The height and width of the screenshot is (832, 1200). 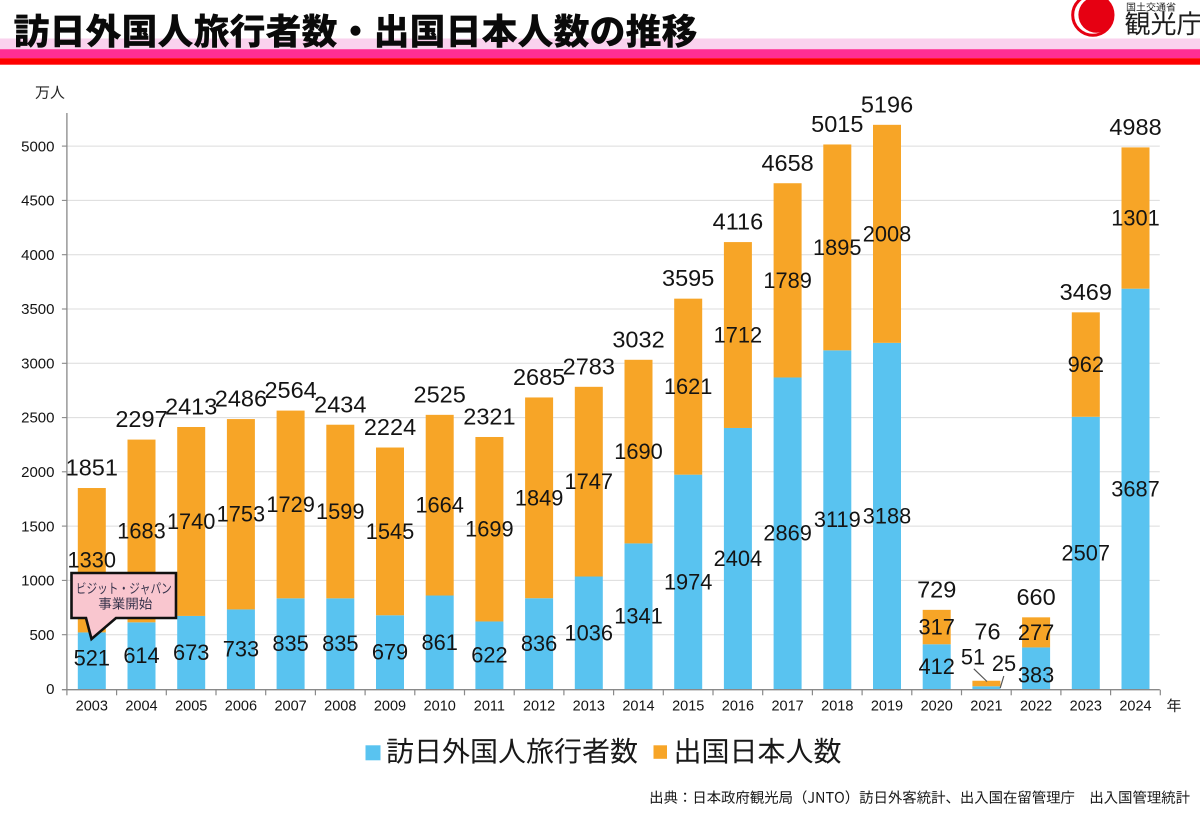 What do you see at coordinates (738, 707) in the screenshot?
I see `svg-text: 2016` at bounding box center [738, 707].